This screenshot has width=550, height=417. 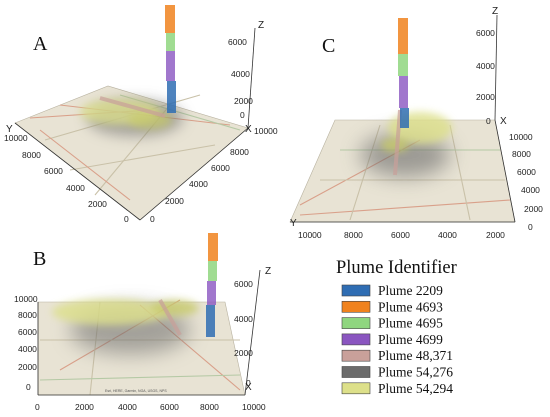 I want to click on panel-b-map-attribution: Esri, HERE, Garmin, NGA, USGS, NPS, so click(x=136, y=391).